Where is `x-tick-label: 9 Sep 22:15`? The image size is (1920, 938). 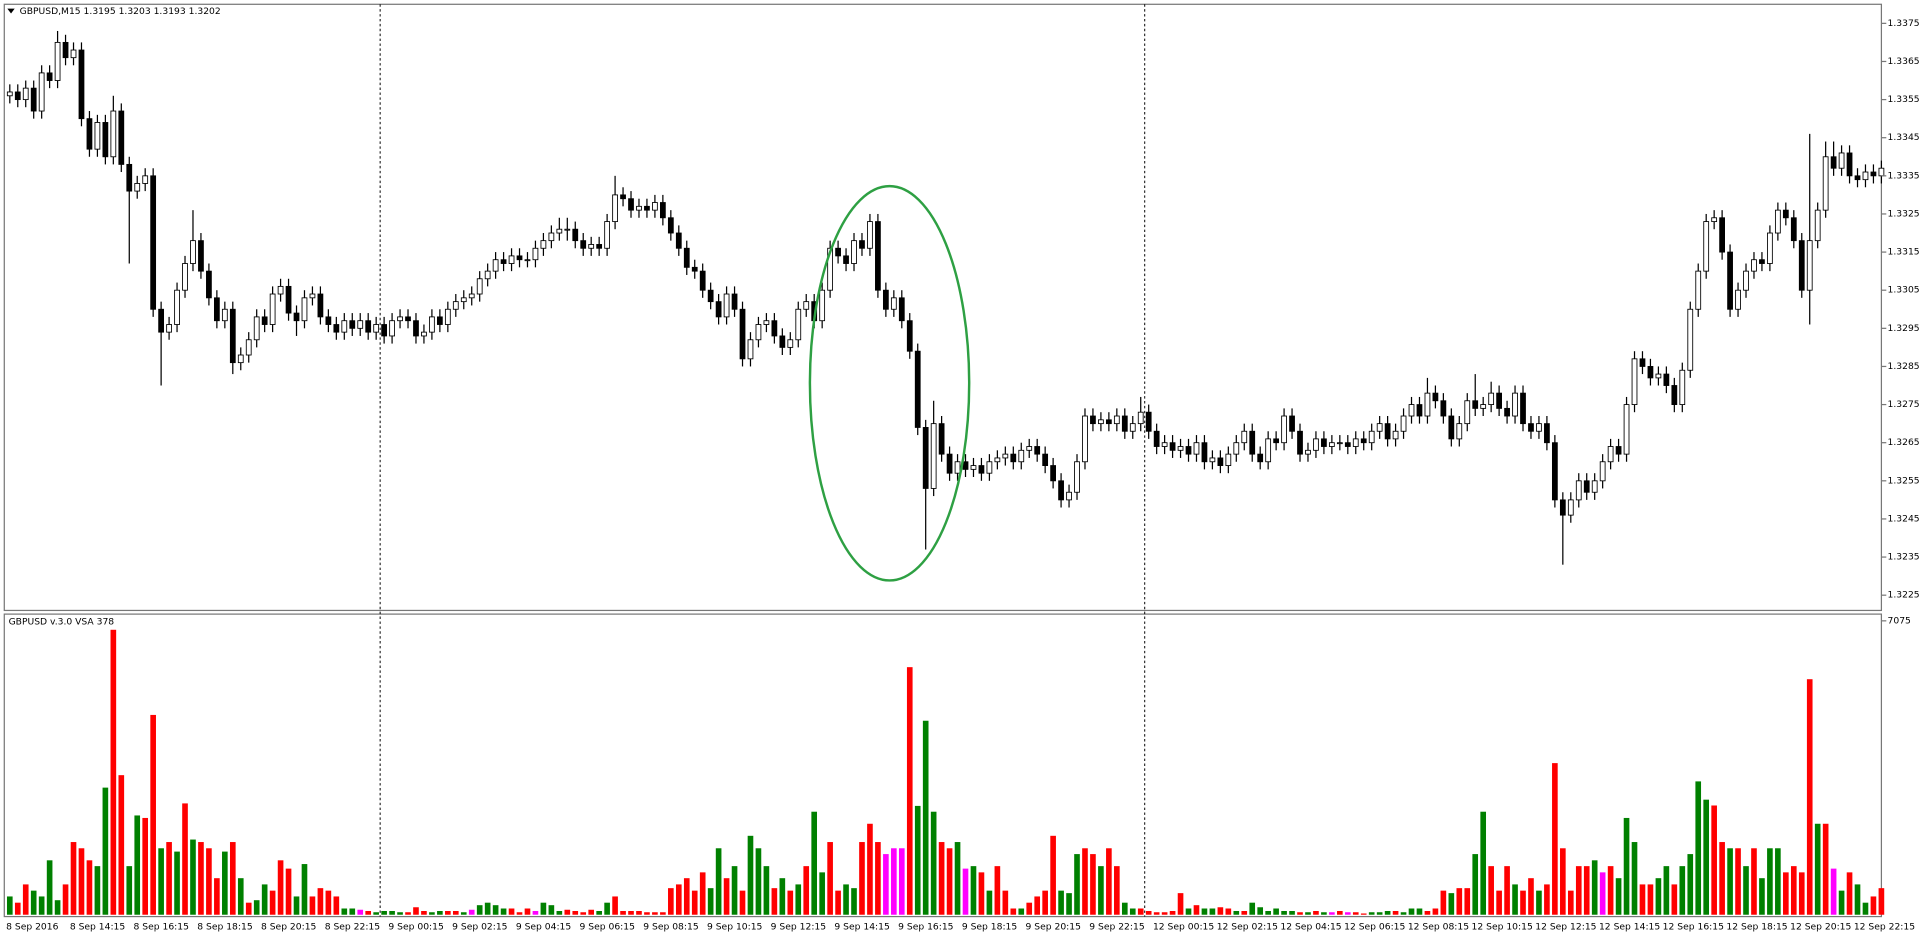
x-tick-label: 9 Sep 22:15 is located at coordinates (1117, 926).